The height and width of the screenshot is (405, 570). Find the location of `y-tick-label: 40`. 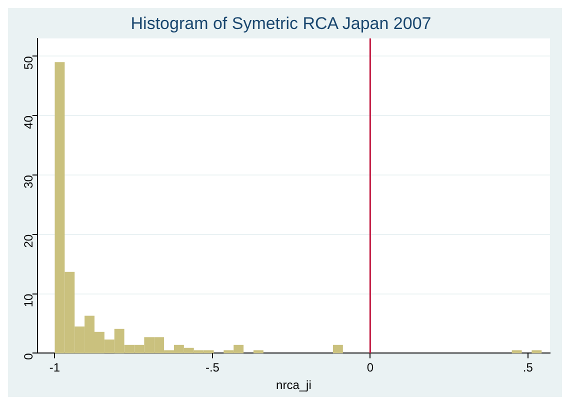

y-tick-label: 40 is located at coordinates (29, 122).